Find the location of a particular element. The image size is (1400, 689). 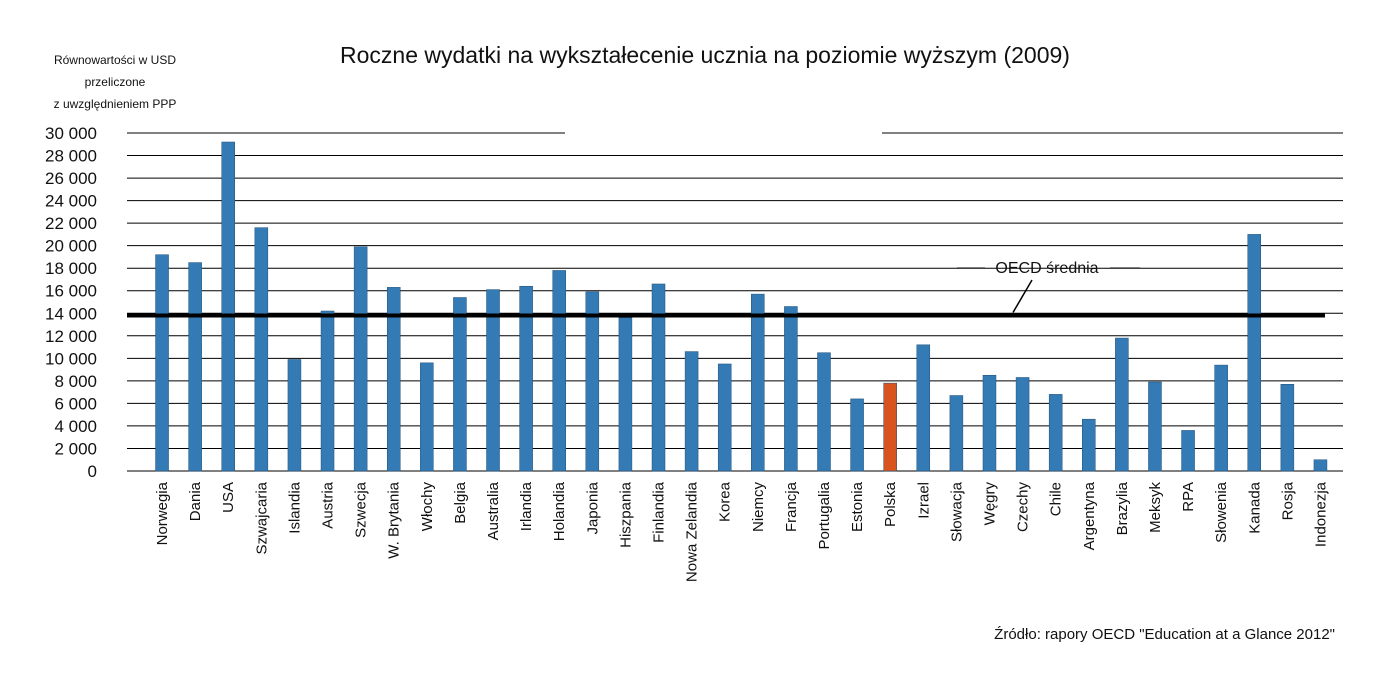

x-tick-label: Kanada is located at coordinates (1254, 507).